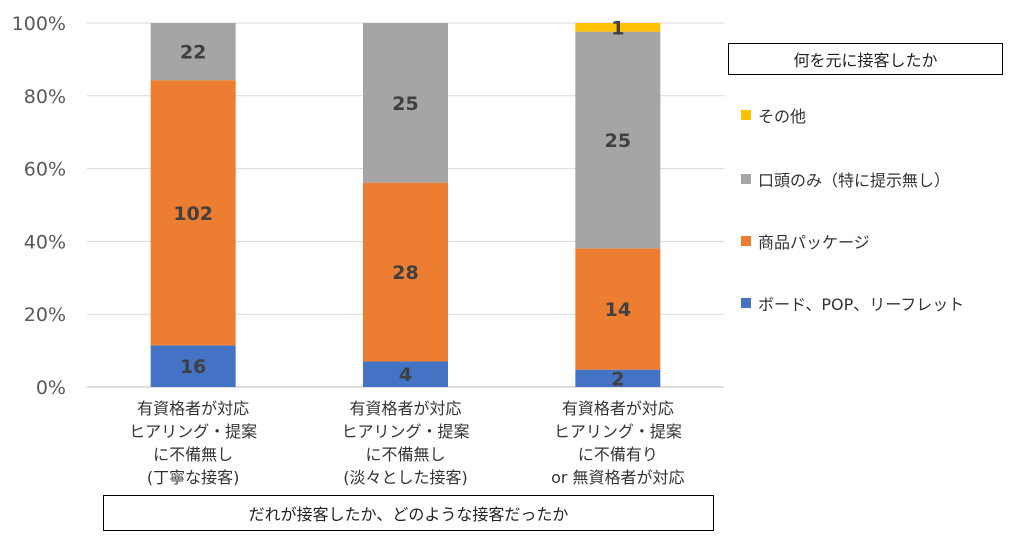  I want to click on data-label: 14, so click(618, 310).